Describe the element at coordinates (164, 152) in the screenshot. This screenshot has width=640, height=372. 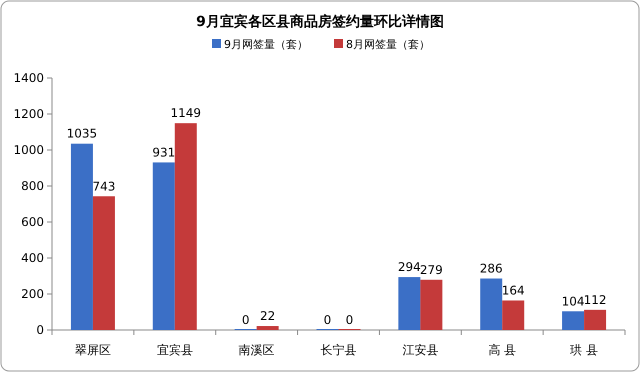
I see `data-label: 931` at that location.